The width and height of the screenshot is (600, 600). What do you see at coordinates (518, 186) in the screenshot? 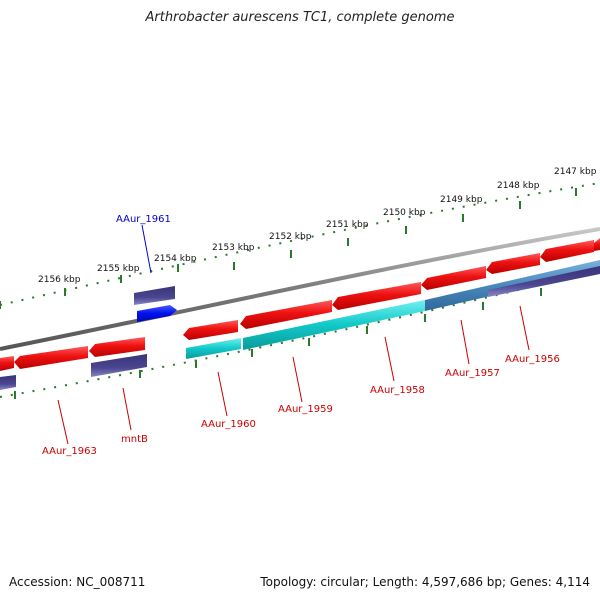
I see `ruler-label-2148: 2148 kbp` at bounding box center [518, 186].